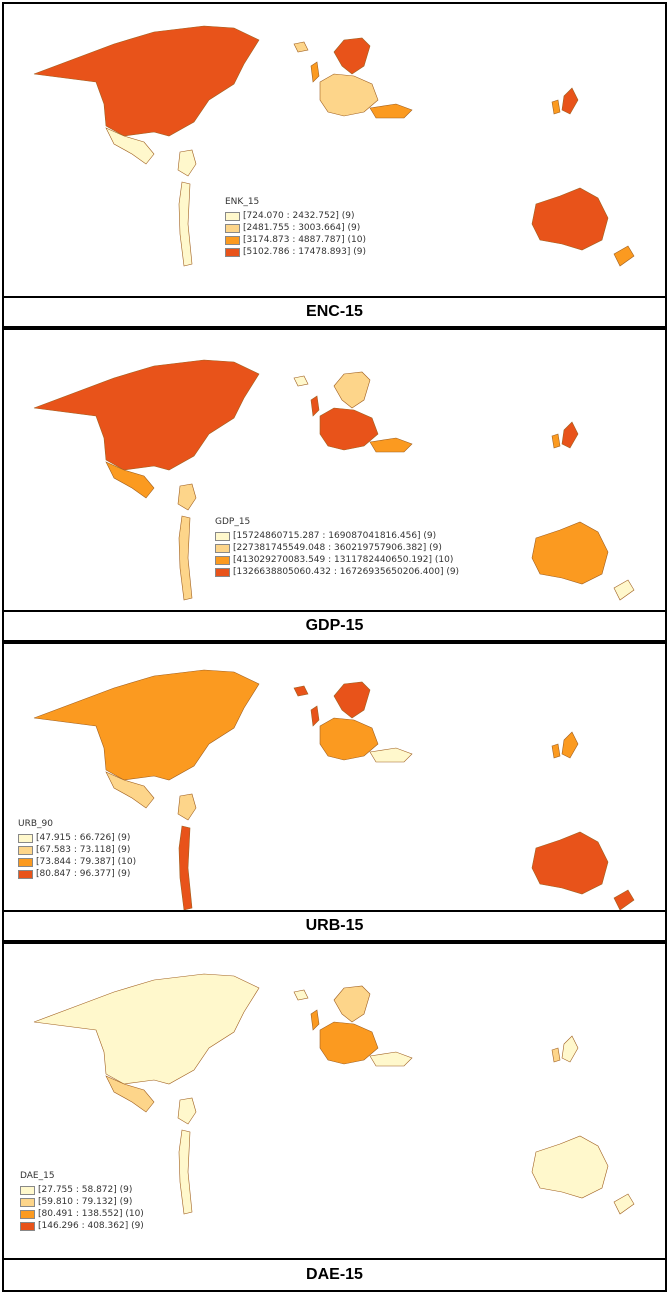 This screenshot has height=1294, width=671. What do you see at coordinates (86, 861) in the screenshot?
I see `legend-label: [73.844 : 79.387] (10)` at bounding box center [86, 861].